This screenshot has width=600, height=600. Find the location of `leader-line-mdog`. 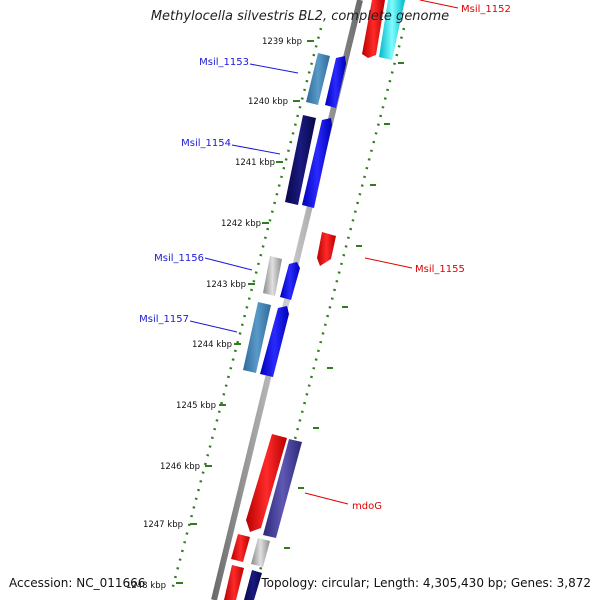

leader-line-mdog is located at coordinates (326, 498).